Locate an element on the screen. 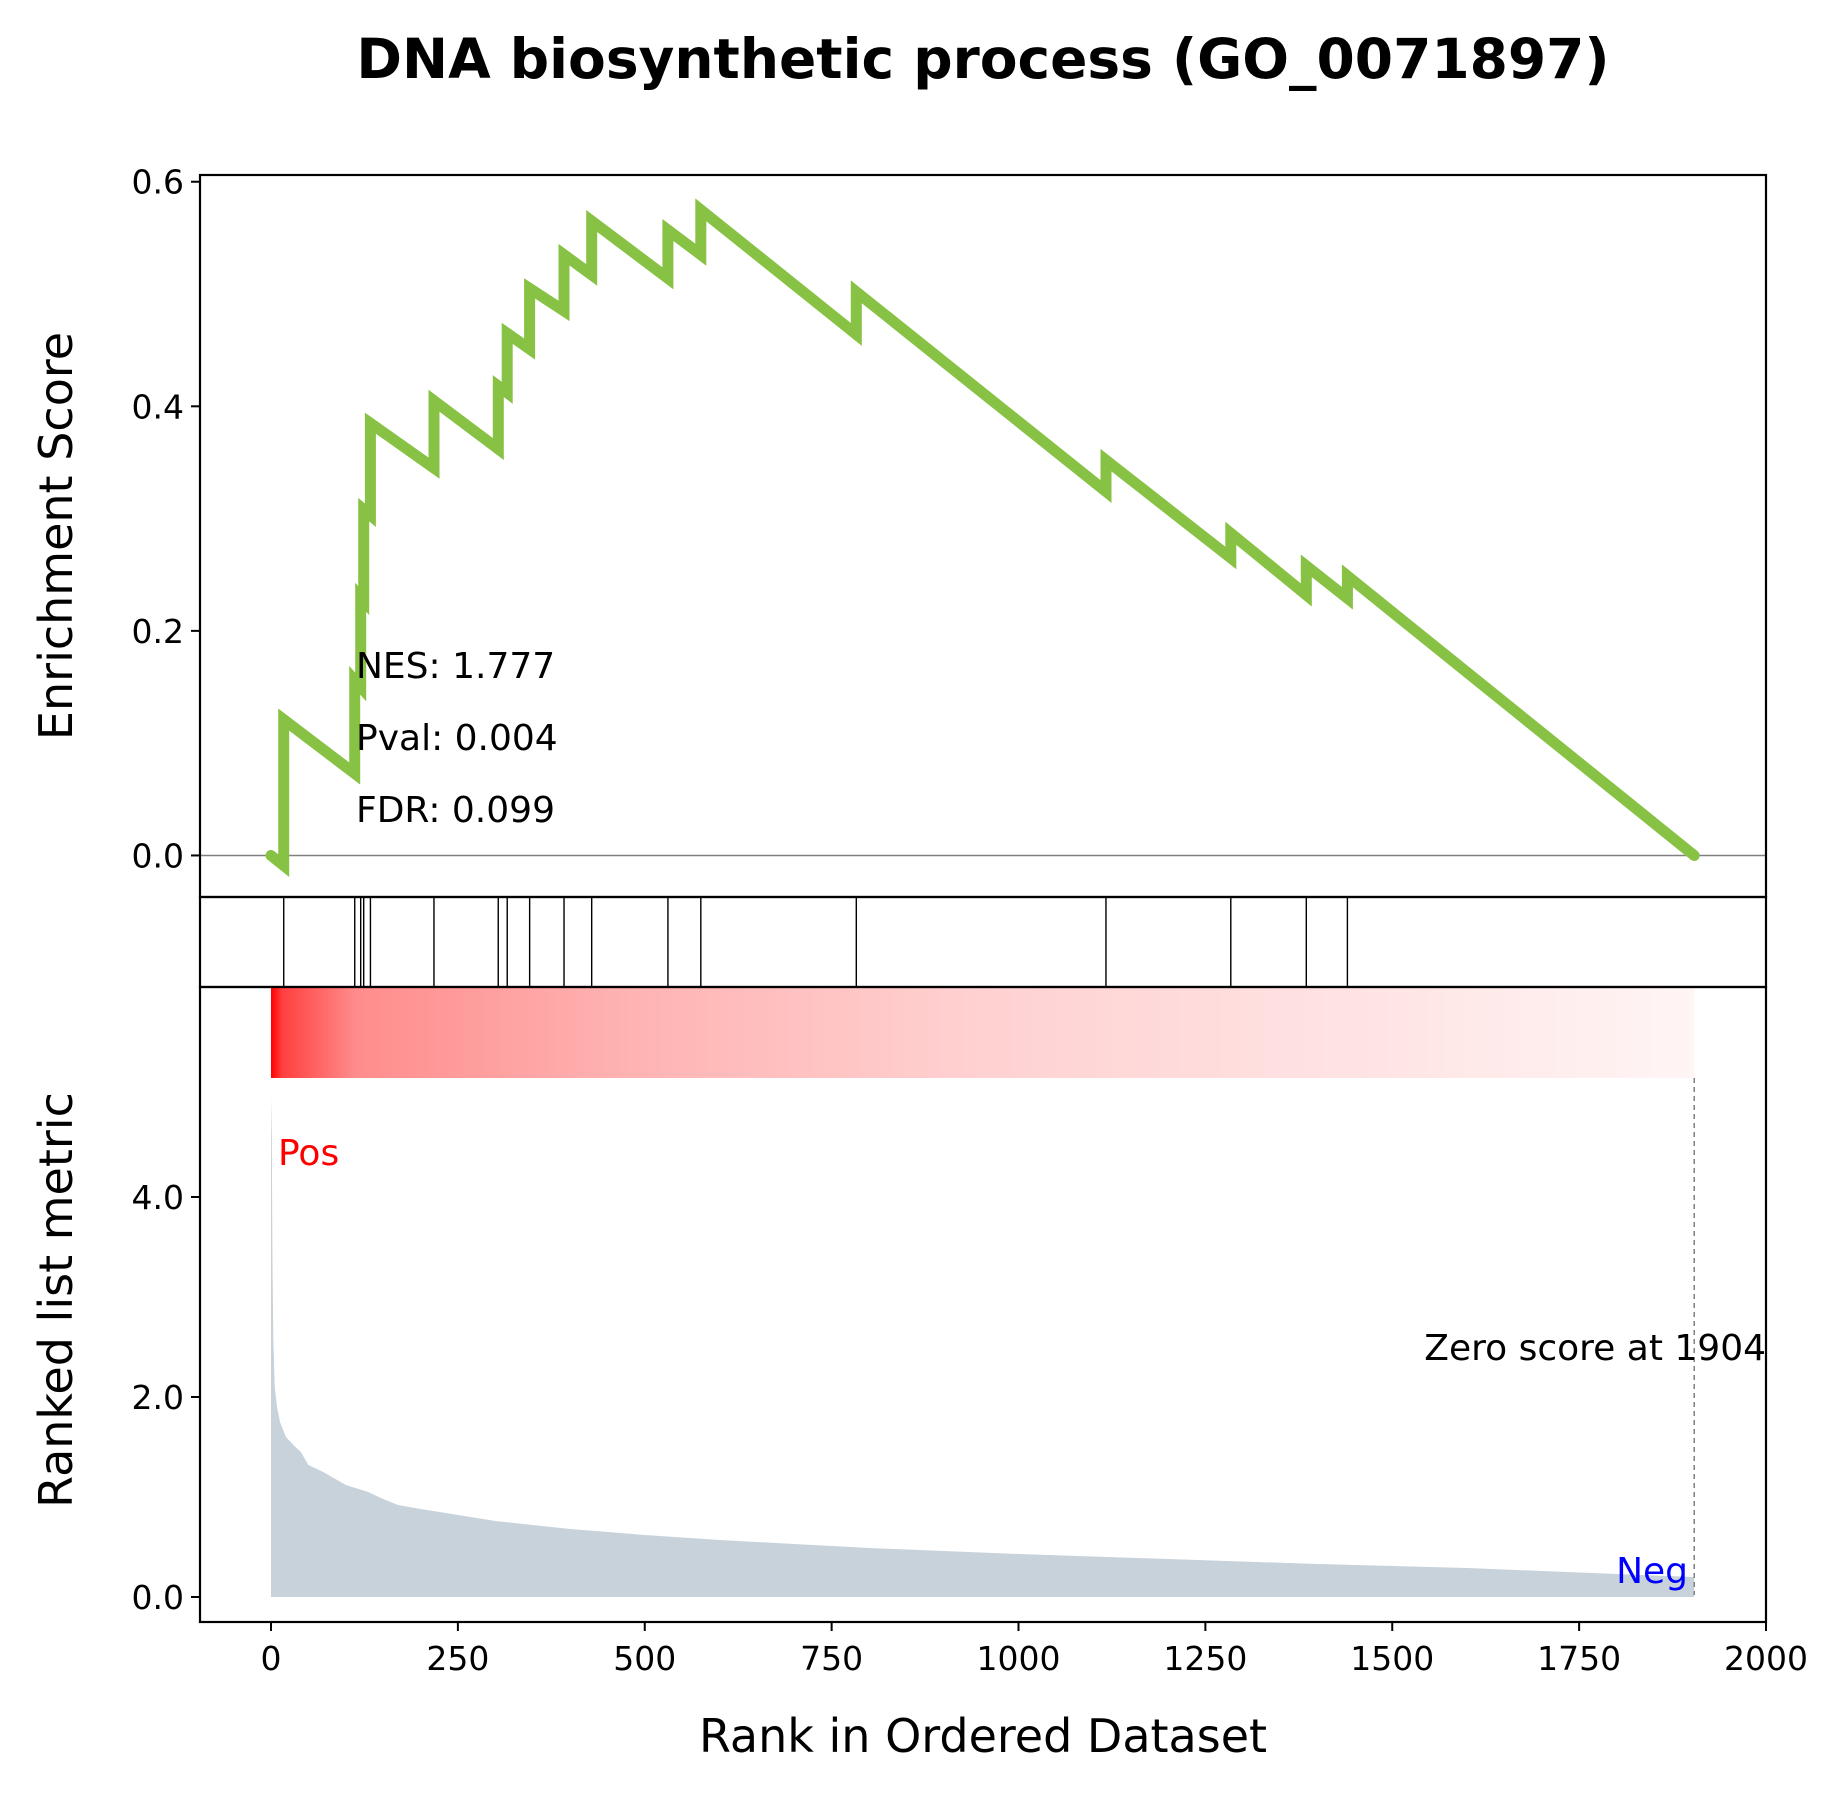 The height and width of the screenshot is (1793, 1842). hits-panel is located at coordinates (983, 942).